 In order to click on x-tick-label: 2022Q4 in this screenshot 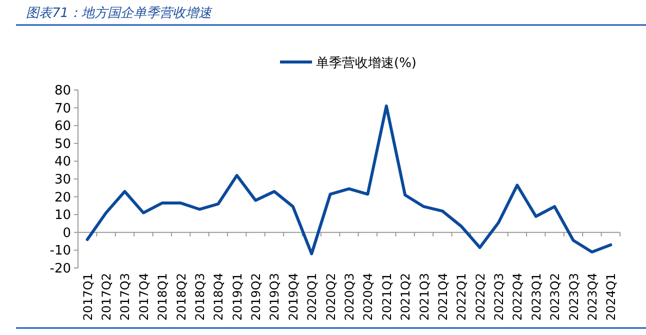, I will do `click(517, 297)`.